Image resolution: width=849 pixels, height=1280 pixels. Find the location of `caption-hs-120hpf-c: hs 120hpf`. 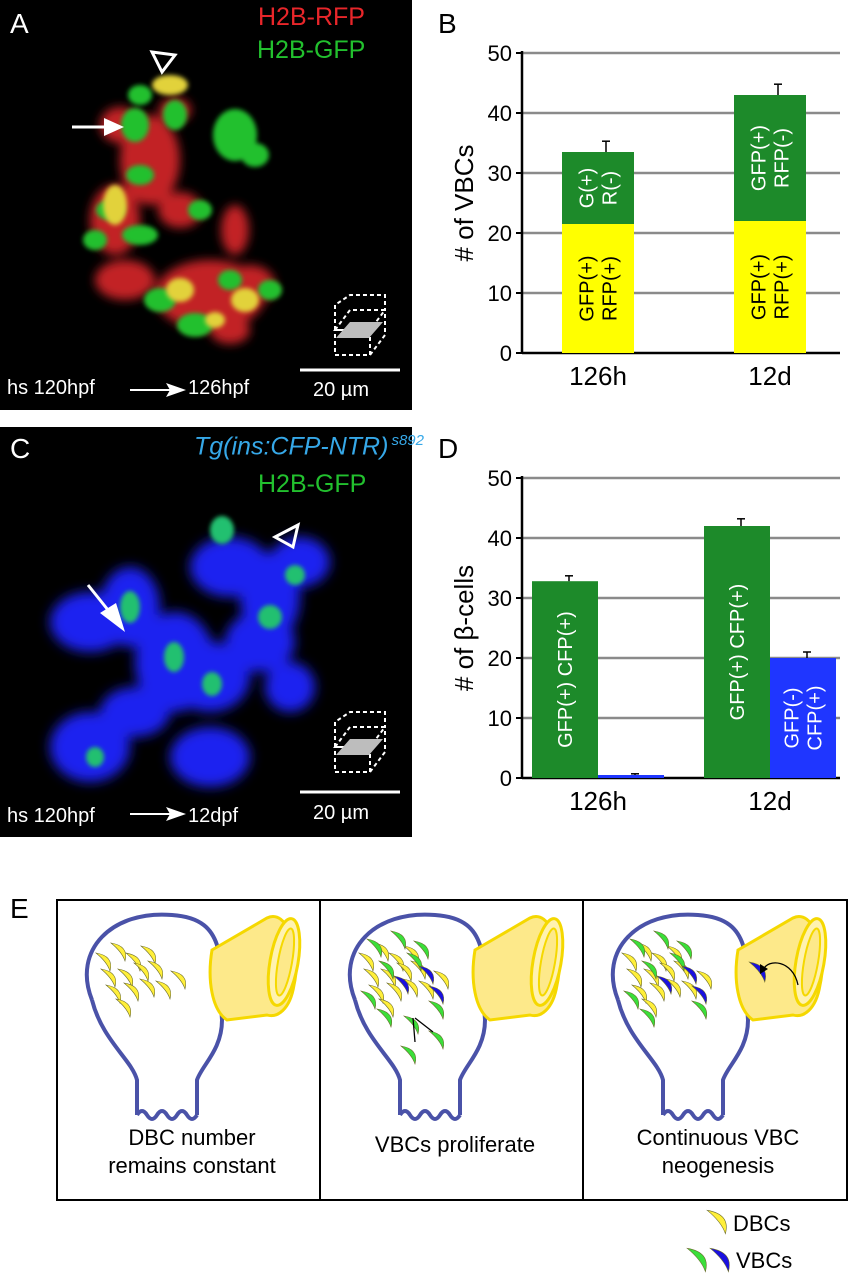

caption-hs-120hpf-c: hs 120hpf is located at coordinates (51, 816).